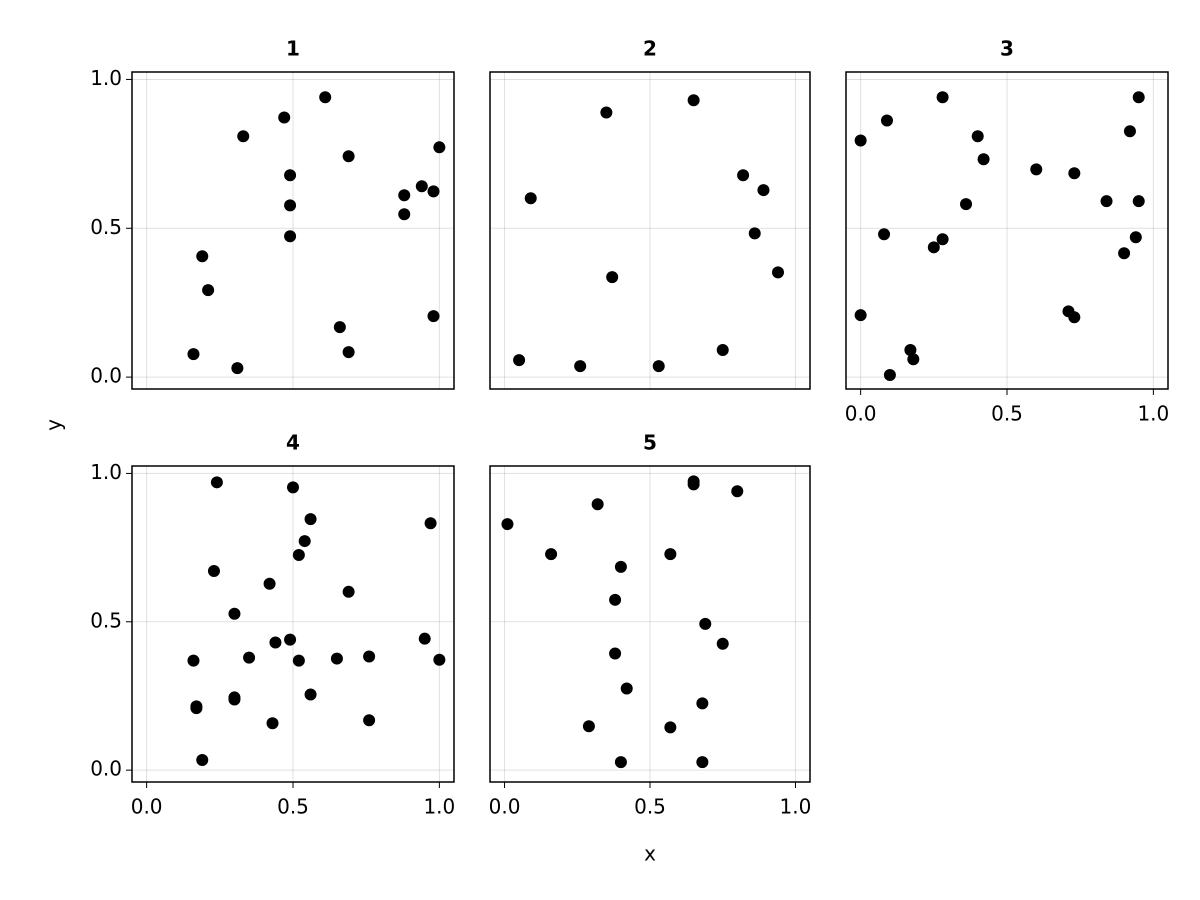 This screenshot has width=1200, height=900. I want to click on panel-title: 4, so click(293, 443).